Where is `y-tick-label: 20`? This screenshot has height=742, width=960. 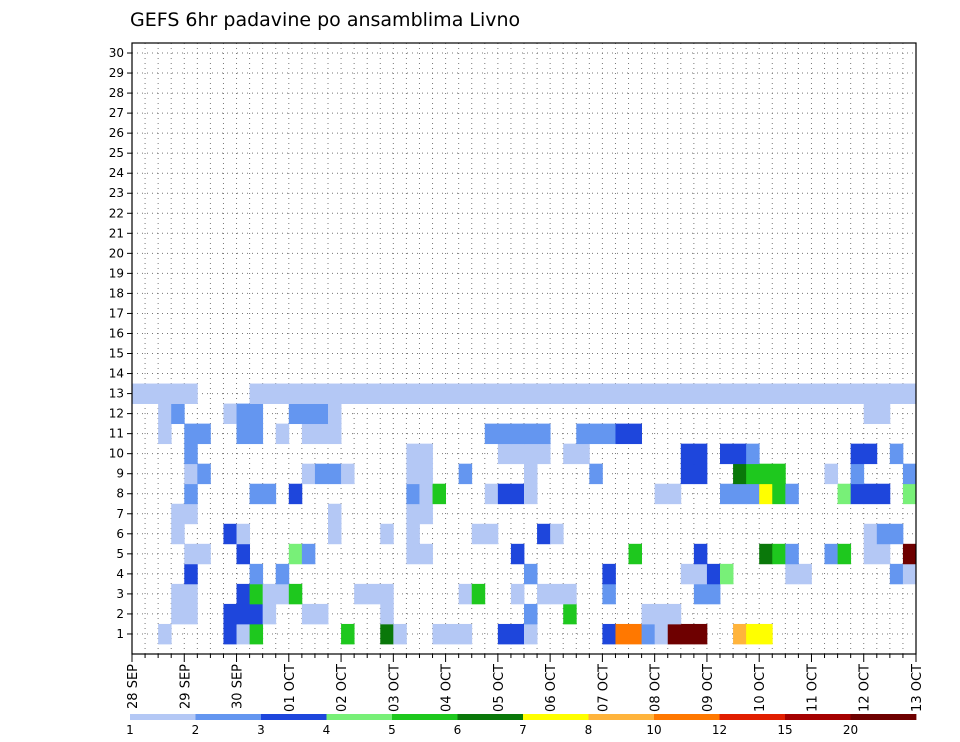 y-tick-label: 20 is located at coordinates (116, 253).